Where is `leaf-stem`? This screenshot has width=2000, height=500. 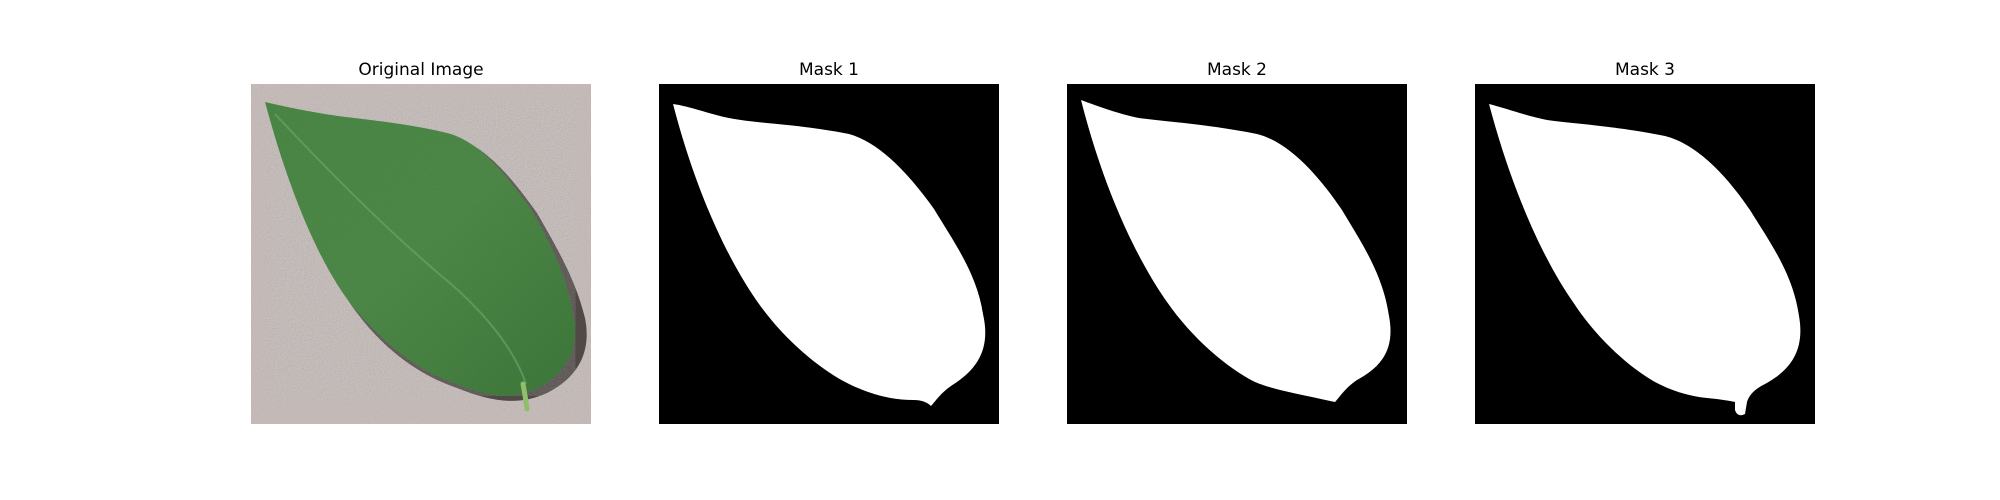 leaf-stem is located at coordinates (525, 396).